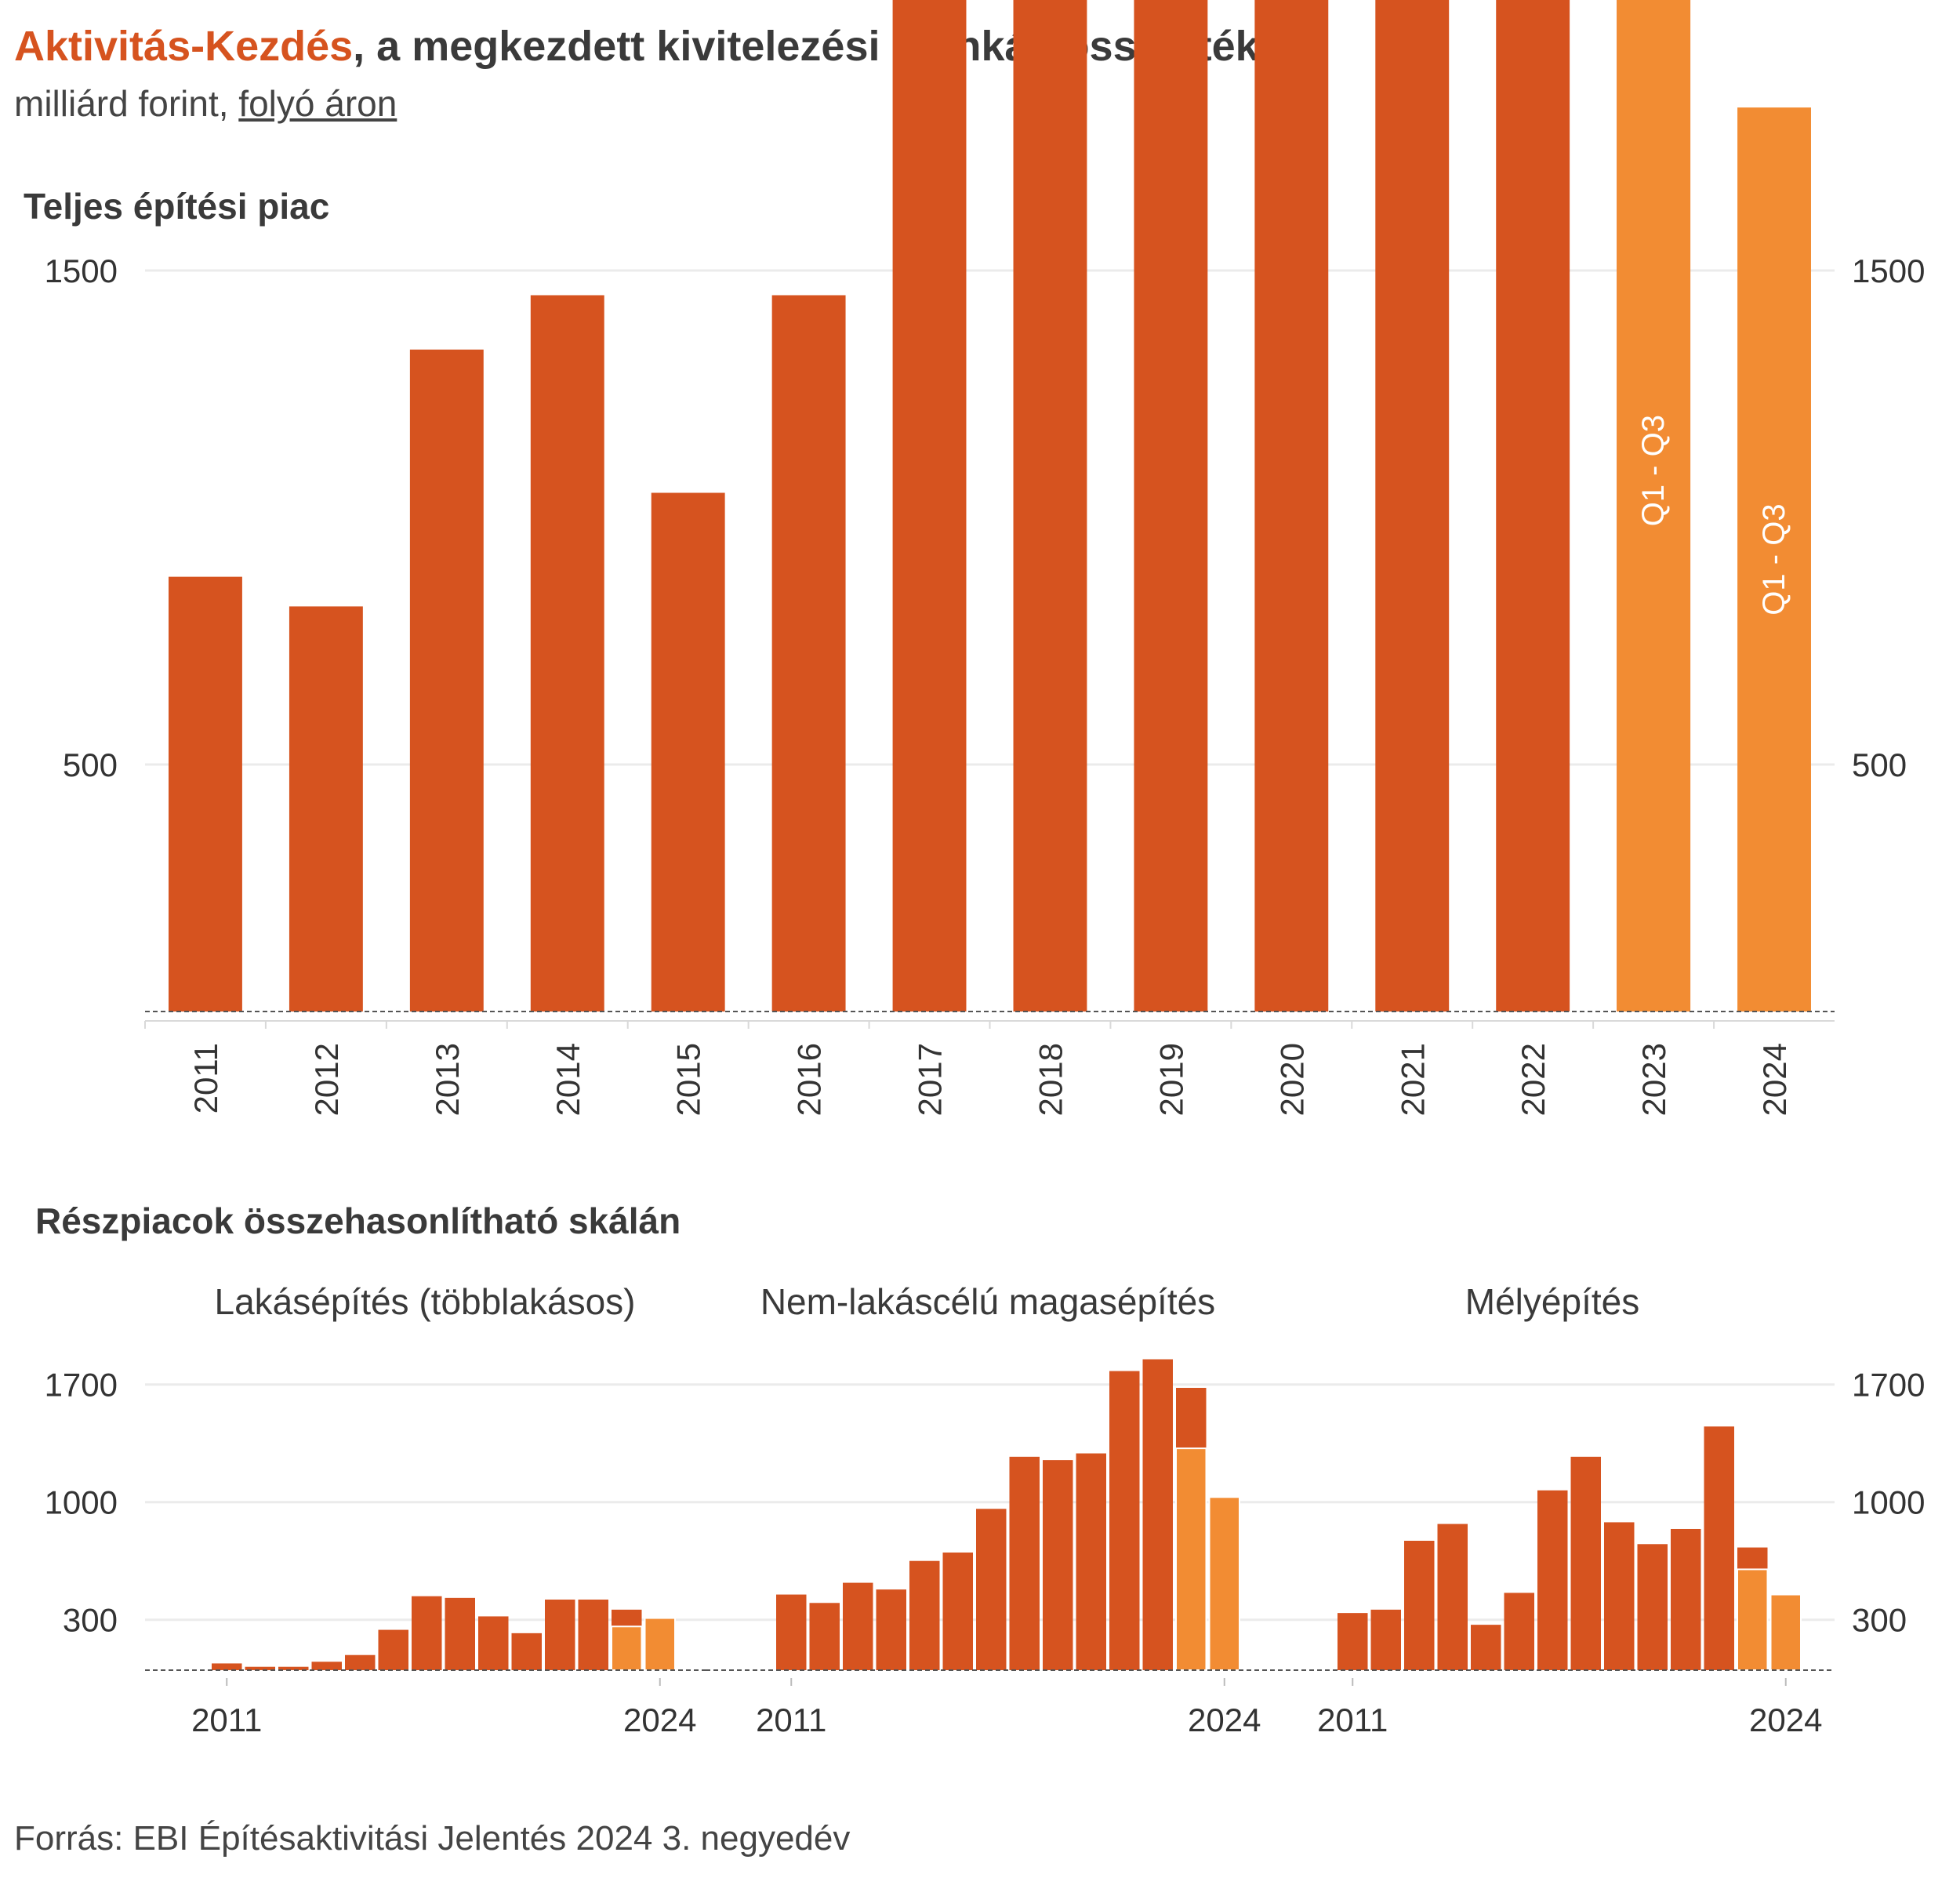 This screenshot has width=1960, height=1885. What do you see at coordinates (568, 1079) in the screenshot?
I see `x-tick-label-2014: 2014` at bounding box center [568, 1079].